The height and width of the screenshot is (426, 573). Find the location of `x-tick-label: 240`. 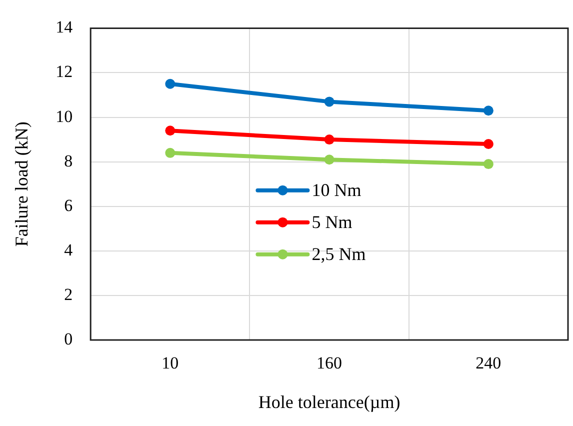

x-tick-label: 240 is located at coordinates (489, 363).